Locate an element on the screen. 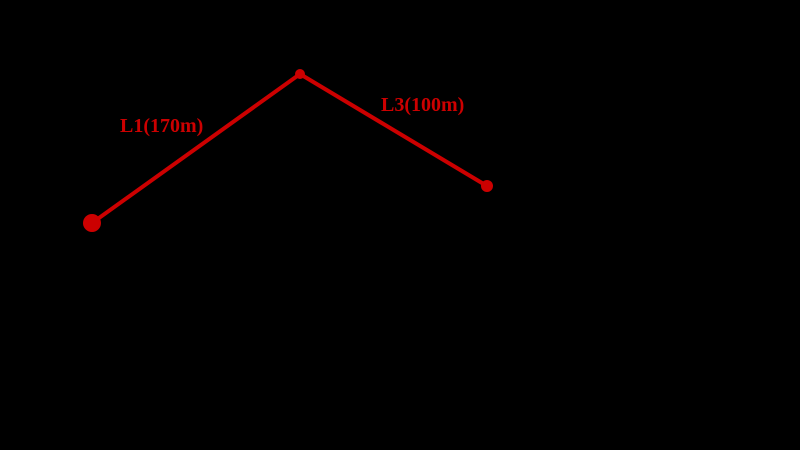 The width and height of the screenshot is (800, 450). edge-l3-label: L3(100m) is located at coordinates (422, 105).